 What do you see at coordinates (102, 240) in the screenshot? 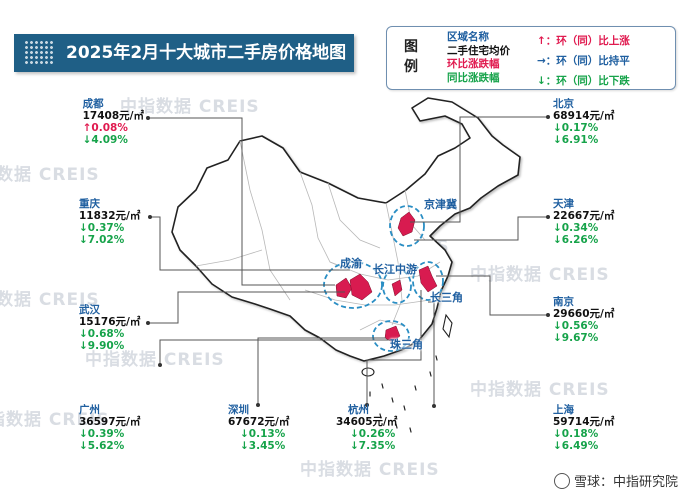
I see `city-yoy: ↓7.02%` at bounding box center [102, 240].